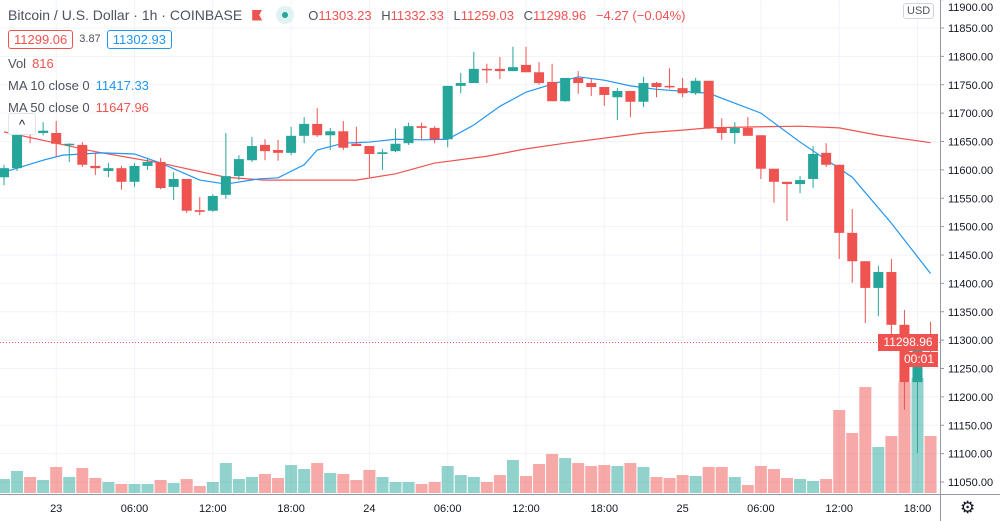 Image resolution: width=1000 pixels, height=521 pixels. What do you see at coordinates (968, 507) in the screenshot?
I see `gear-icon: ⚙` at bounding box center [968, 507].